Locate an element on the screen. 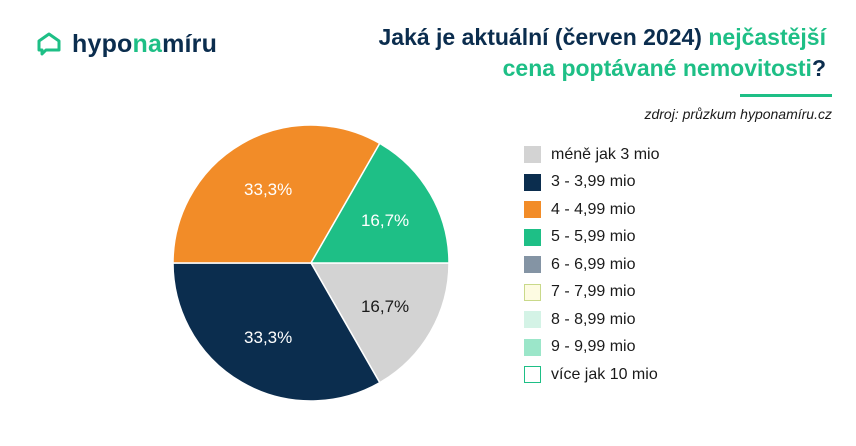 The height and width of the screenshot is (446, 856). legend-label: 3 - 3,99 mio is located at coordinates (593, 182).